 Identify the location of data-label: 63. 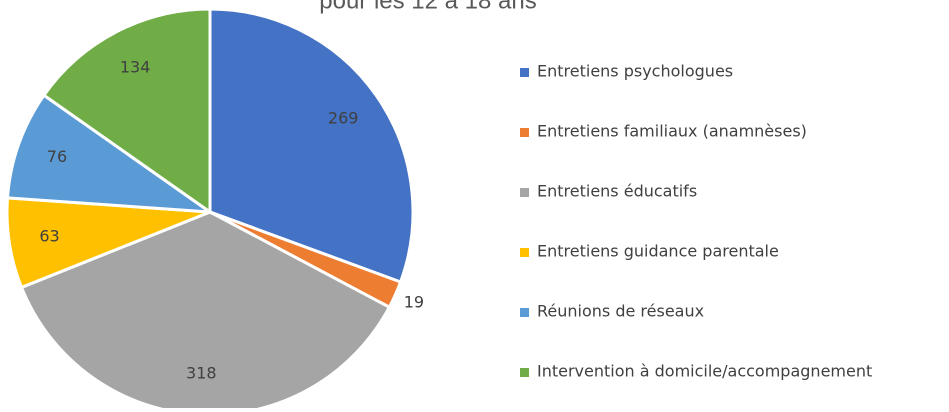
(49, 236).